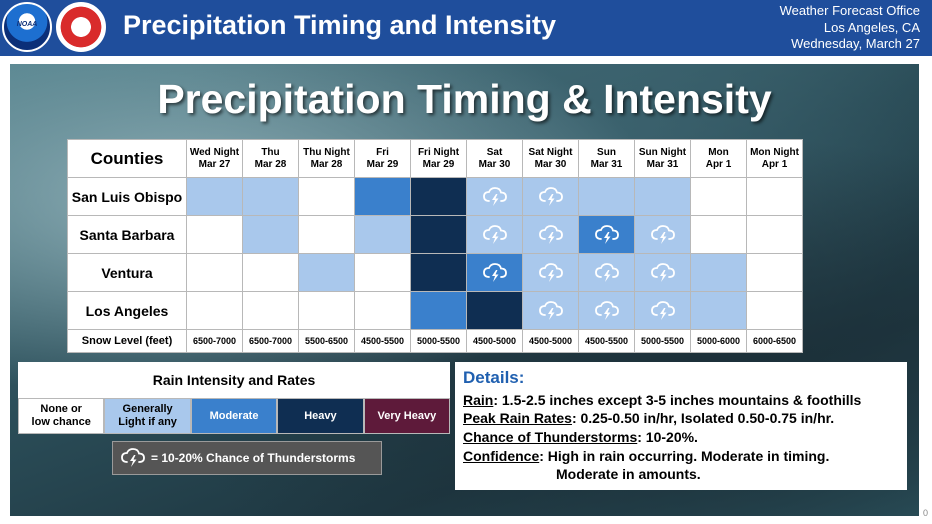 This screenshot has width=932, height=524. I want to click on legend-line2: Light if any, so click(147, 422).